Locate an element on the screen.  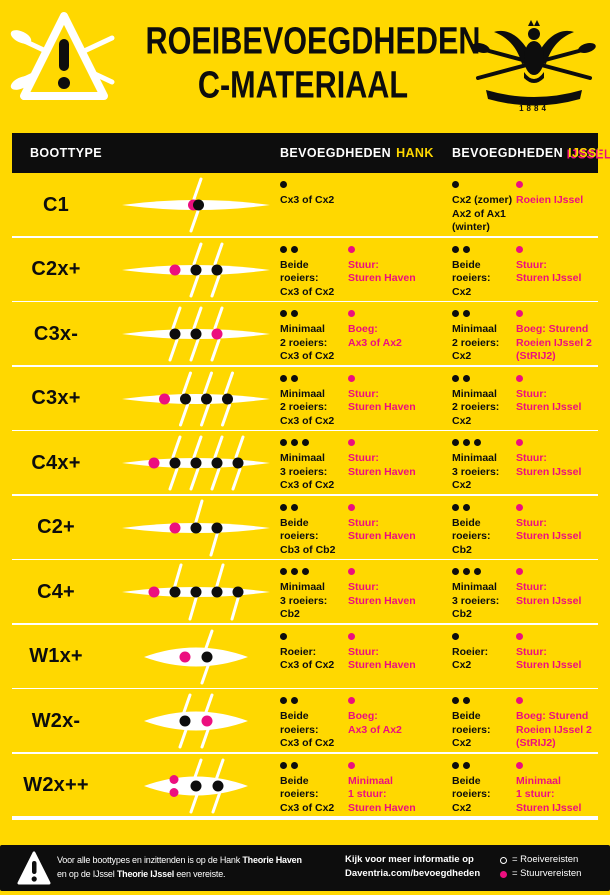
boottype-label: W1x+ is located at coordinates (56, 656).